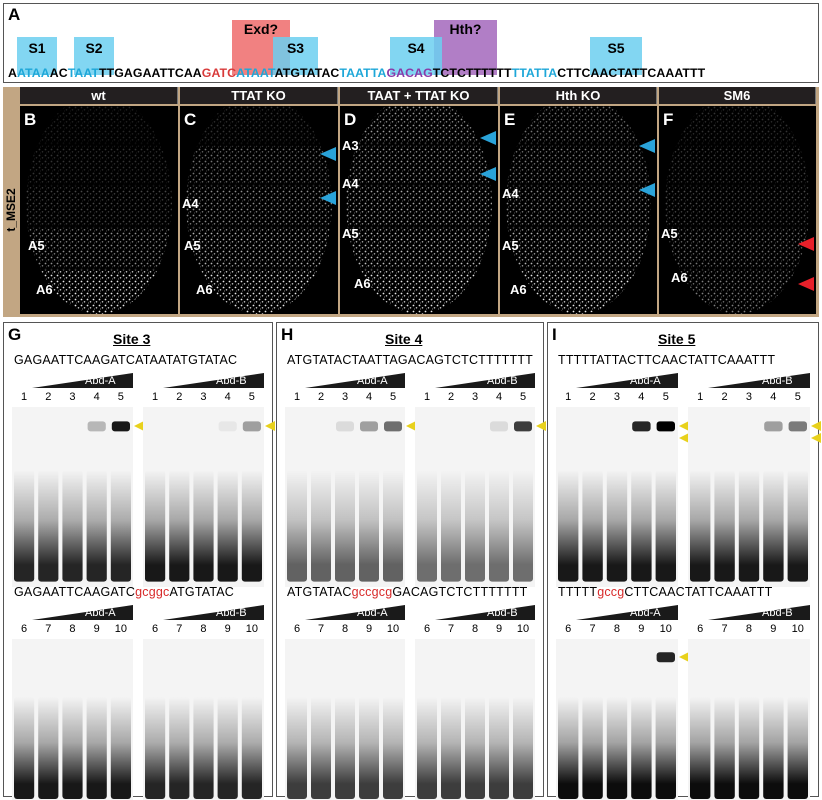 This screenshot has height=800, width=822. What do you see at coordinates (261, 29) in the screenshot?
I see `exd-label: Exd?` at bounding box center [261, 29].